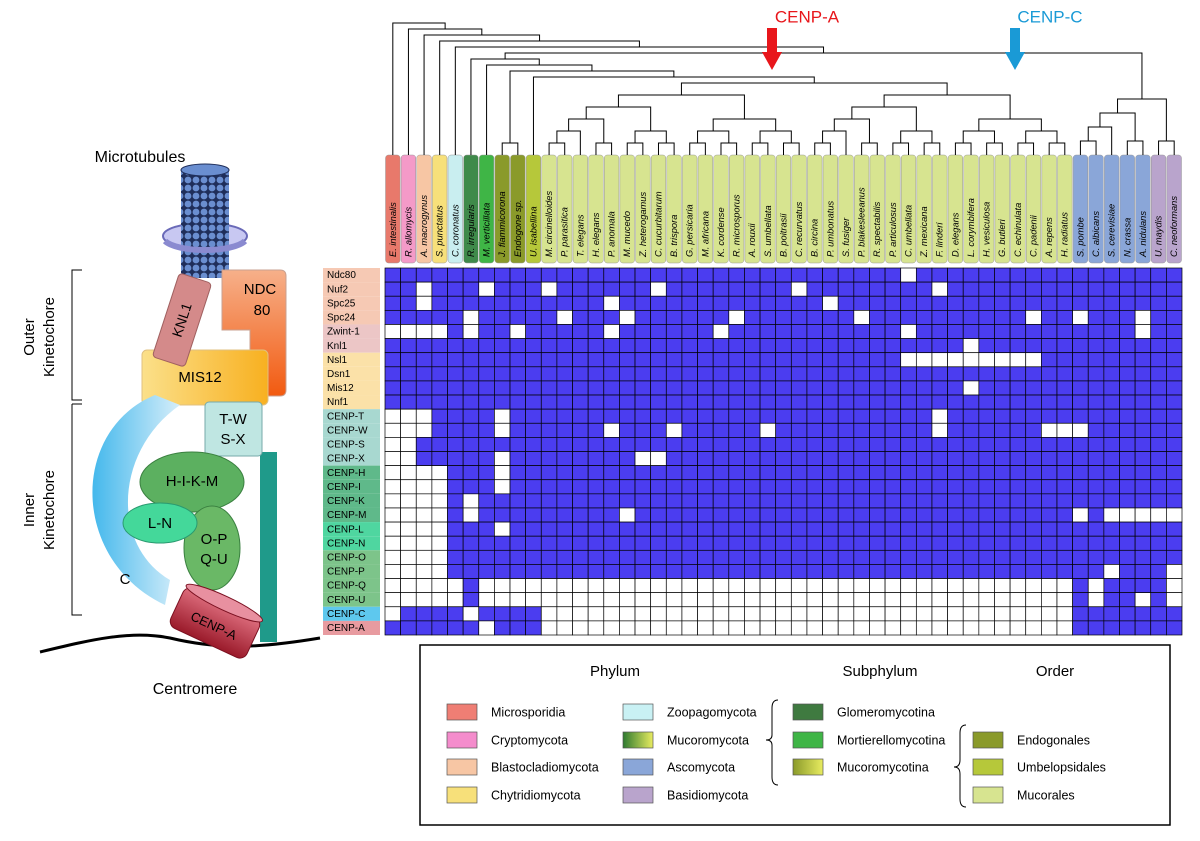 This screenshot has height=841, width=1200. What do you see at coordinates (768, 231) in the screenshot?
I see `species-label: S. umbellata` at bounding box center [768, 231].